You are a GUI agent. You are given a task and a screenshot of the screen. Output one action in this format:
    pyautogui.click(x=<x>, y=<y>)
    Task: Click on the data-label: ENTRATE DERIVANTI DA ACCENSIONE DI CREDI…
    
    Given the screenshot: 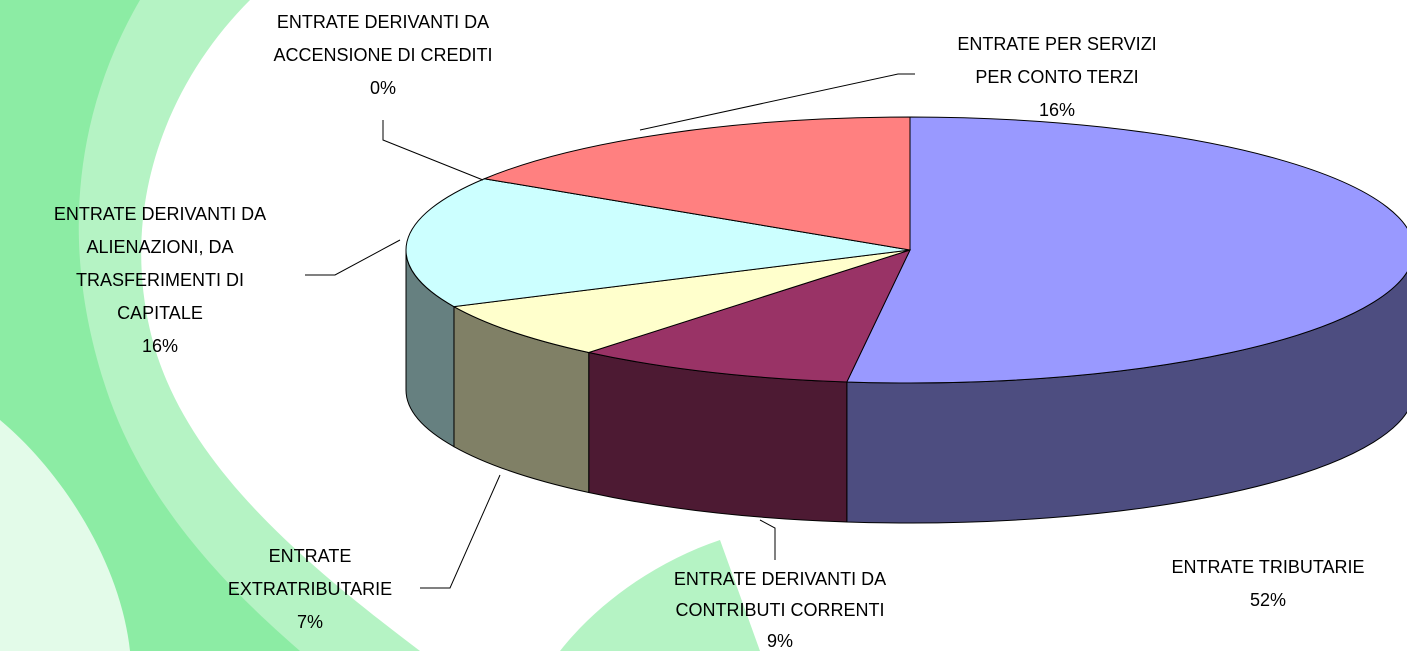 What is the action you would take?
    pyautogui.click(x=383, y=55)
    